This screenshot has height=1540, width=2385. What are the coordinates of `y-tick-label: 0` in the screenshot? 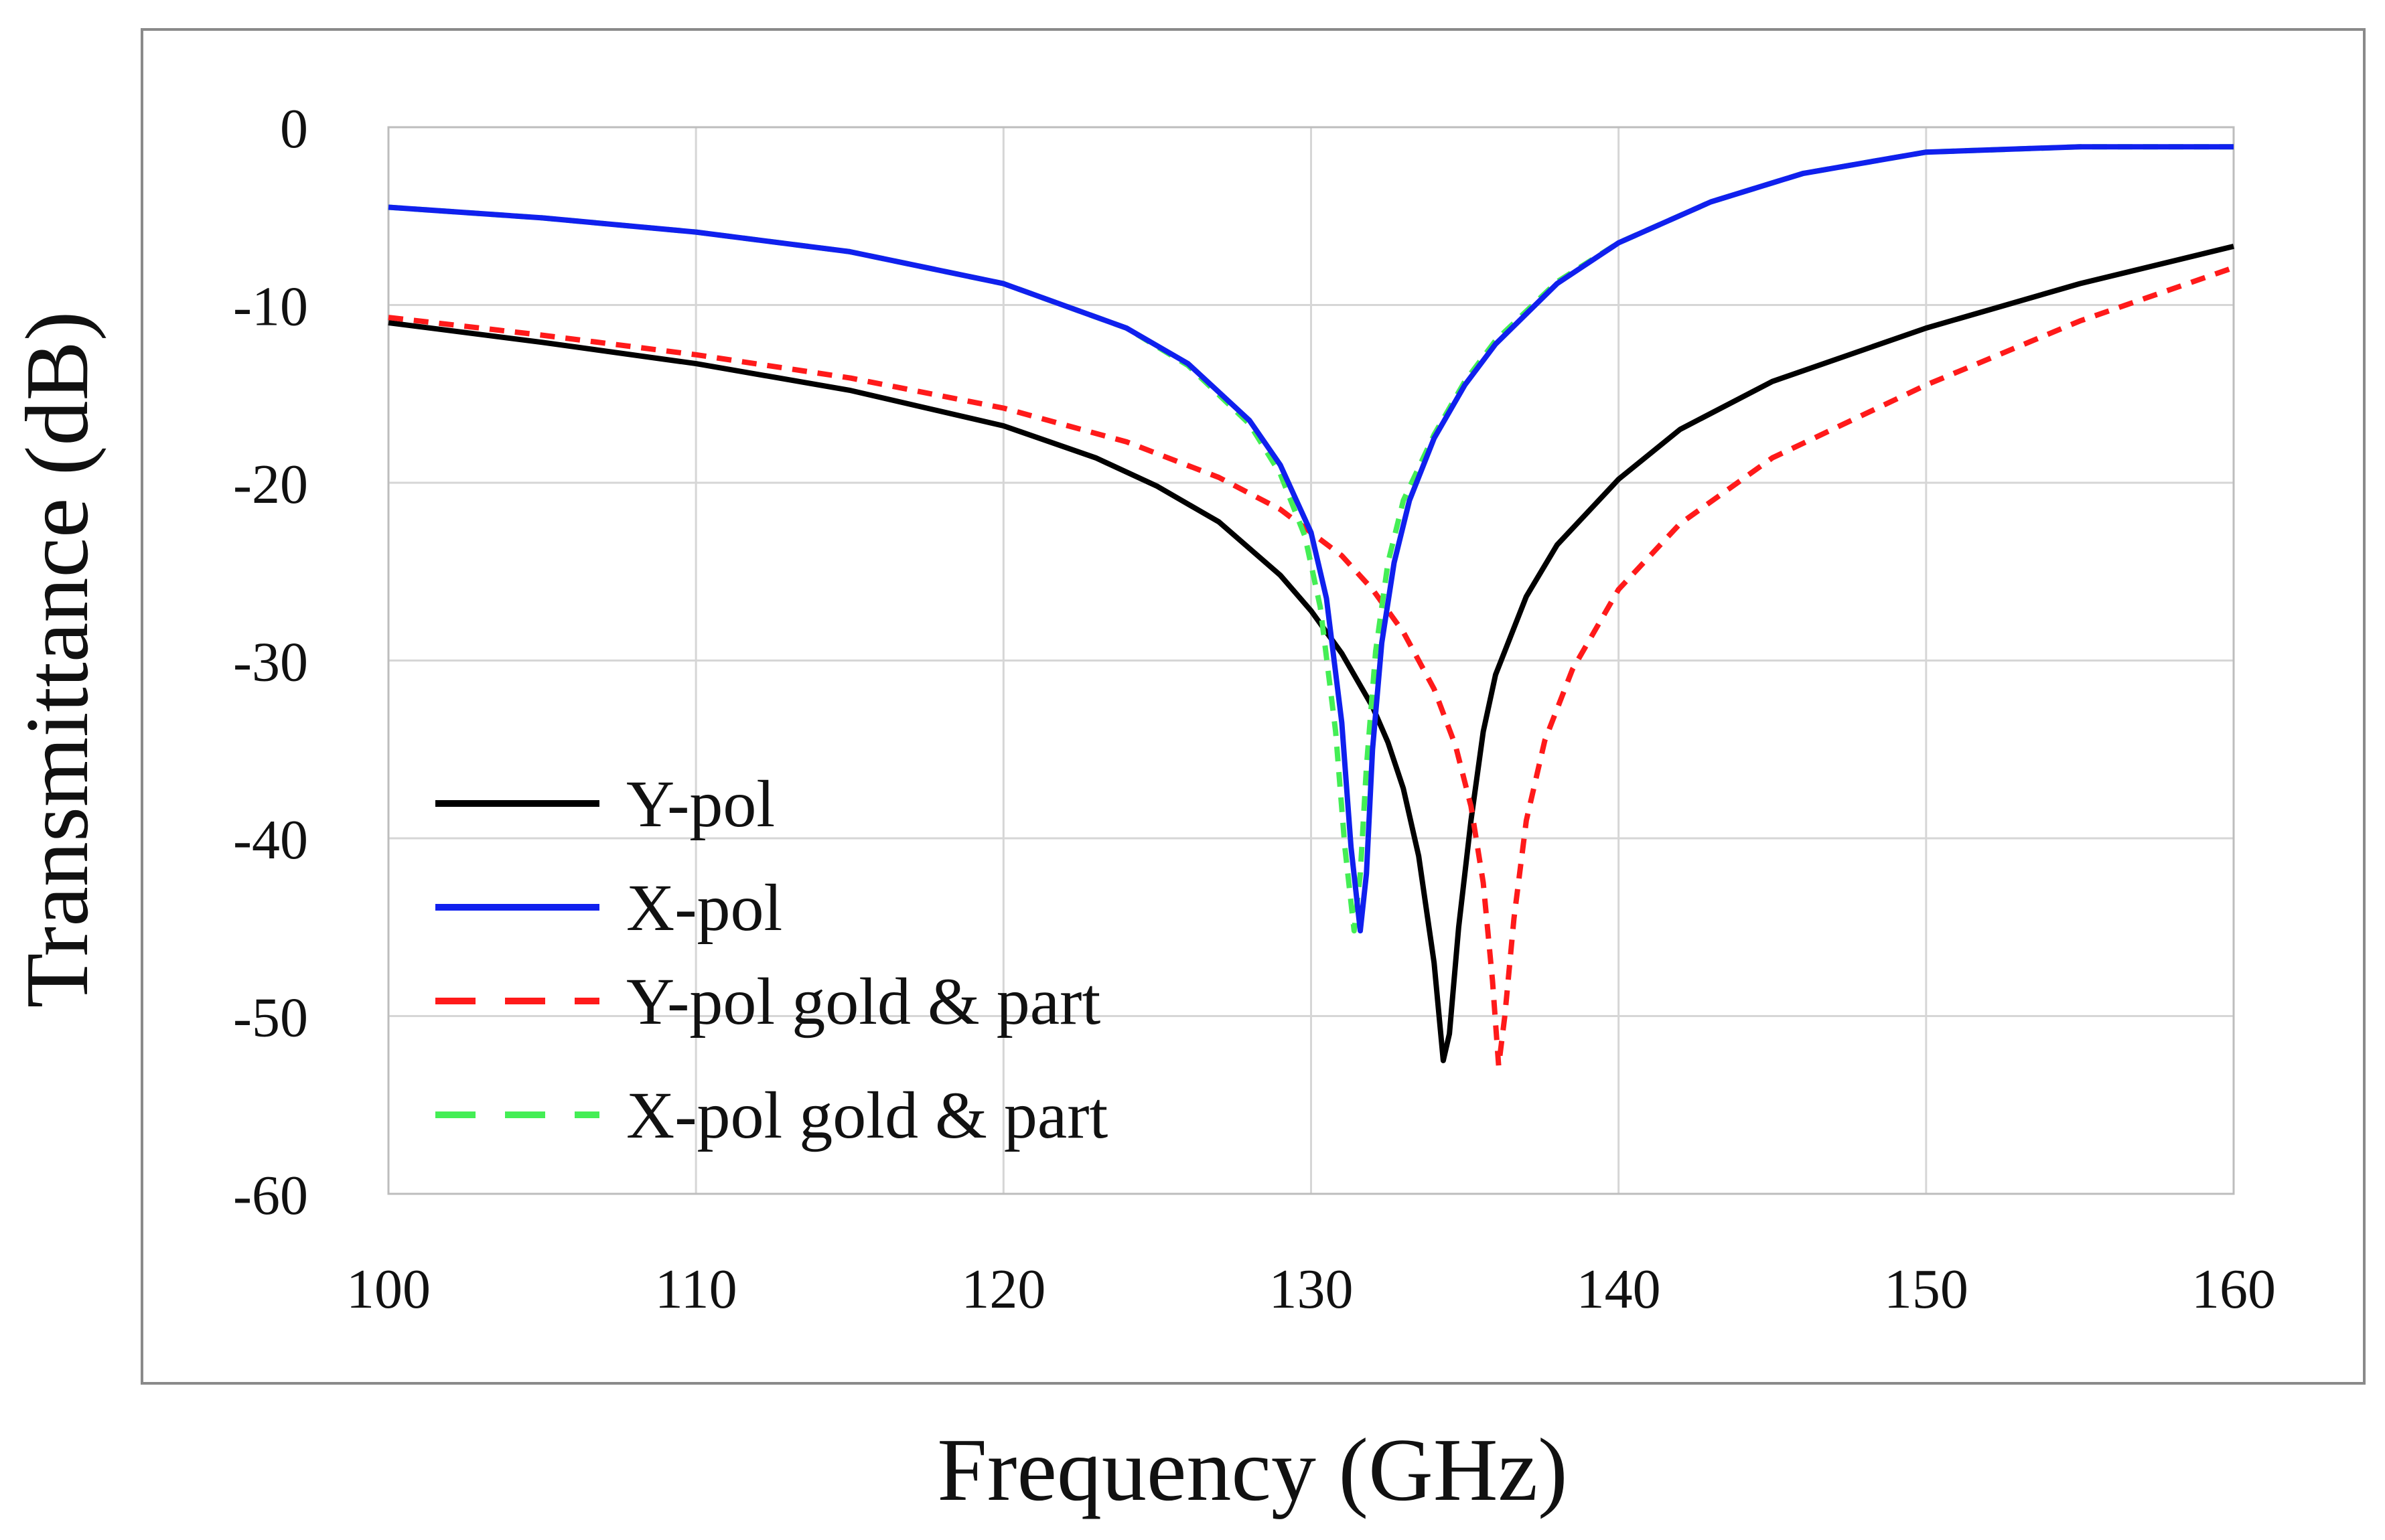 It's located at (294, 129).